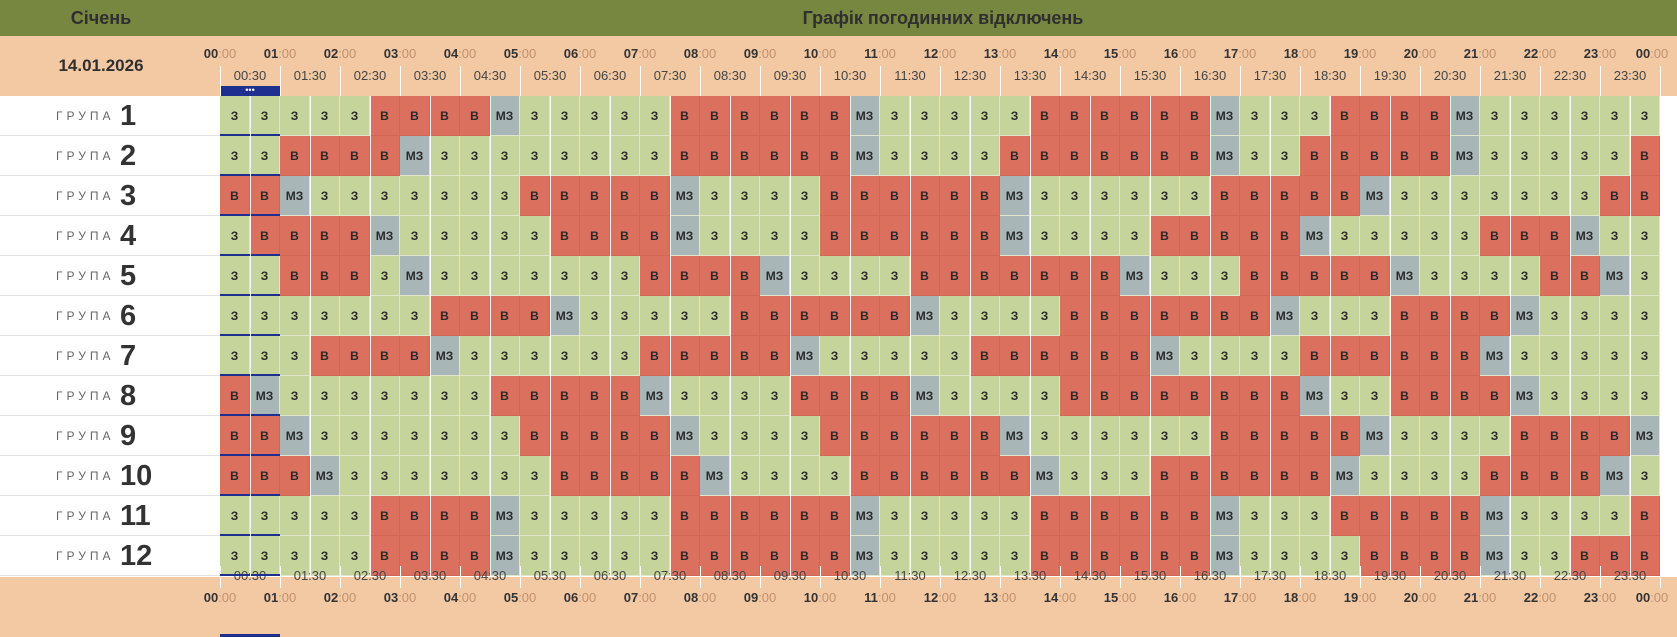 This screenshot has height=637, width=1677. Describe the element at coordinates (850, 75) in the screenshot. I see `half-hour-label-top: 10:30` at that location.